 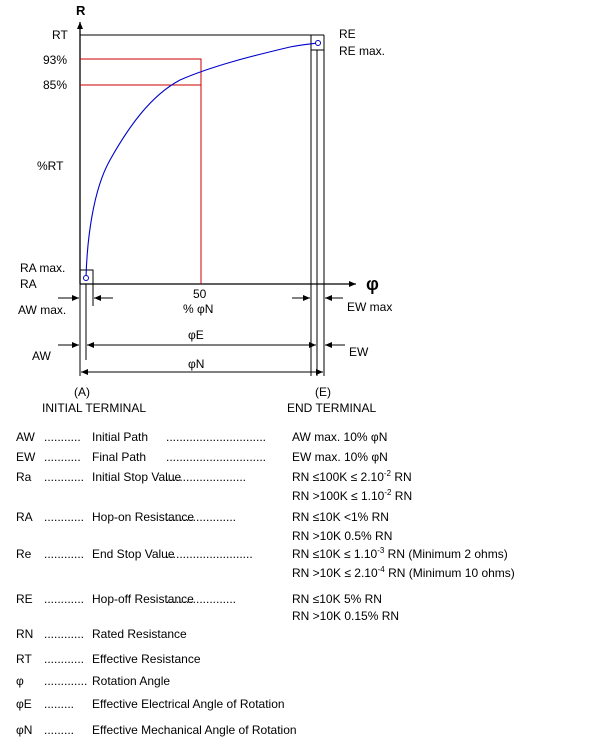 What do you see at coordinates (146, 659) in the screenshot?
I see `legend-term: Effective Resistance` at bounding box center [146, 659].